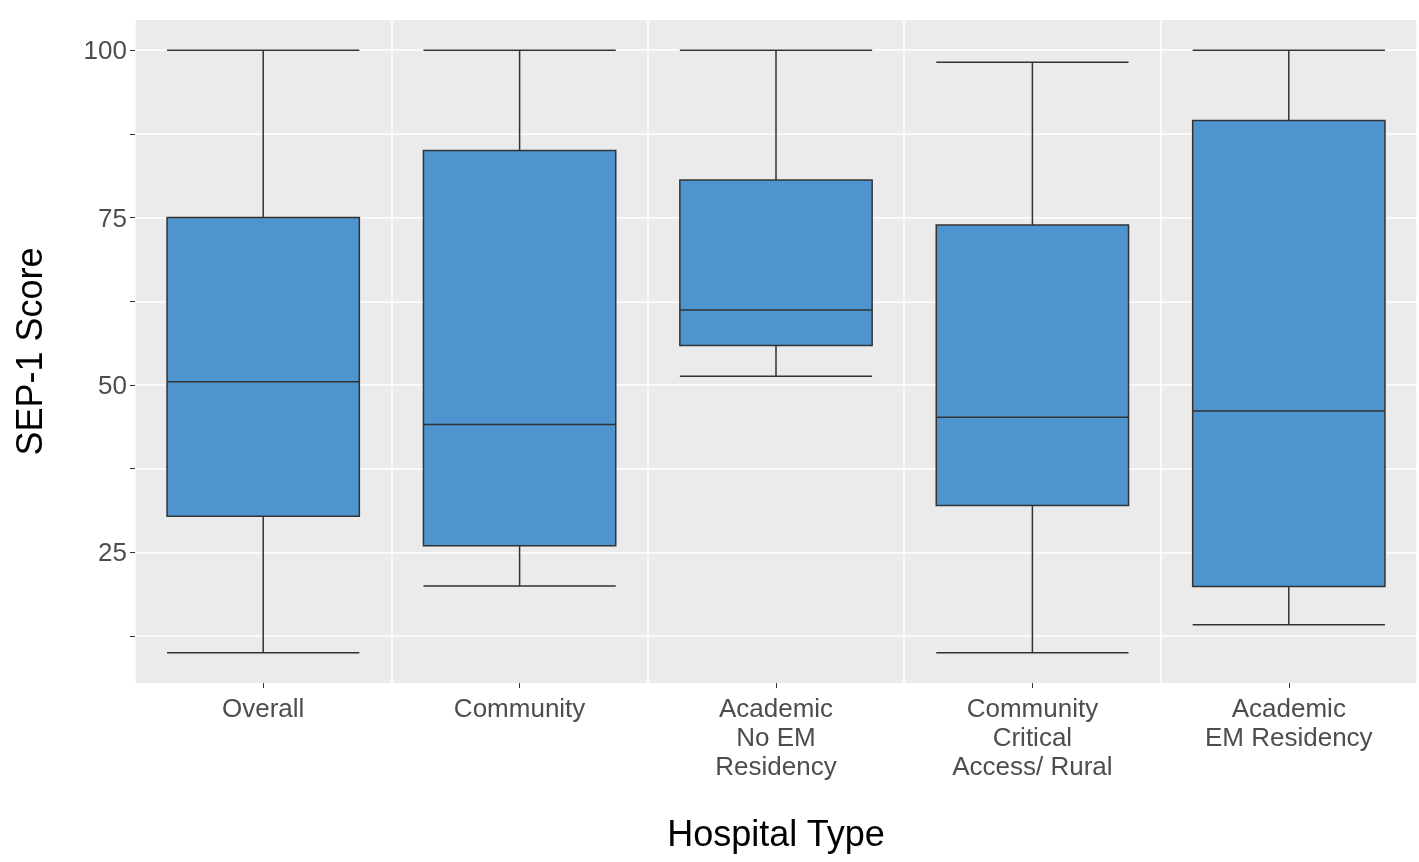 The height and width of the screenshot is (862, 1419). Describe the element at coordinates (776, 736) in the screenshot. I see `x-tick-label: Academic No EM Residency` at that location.